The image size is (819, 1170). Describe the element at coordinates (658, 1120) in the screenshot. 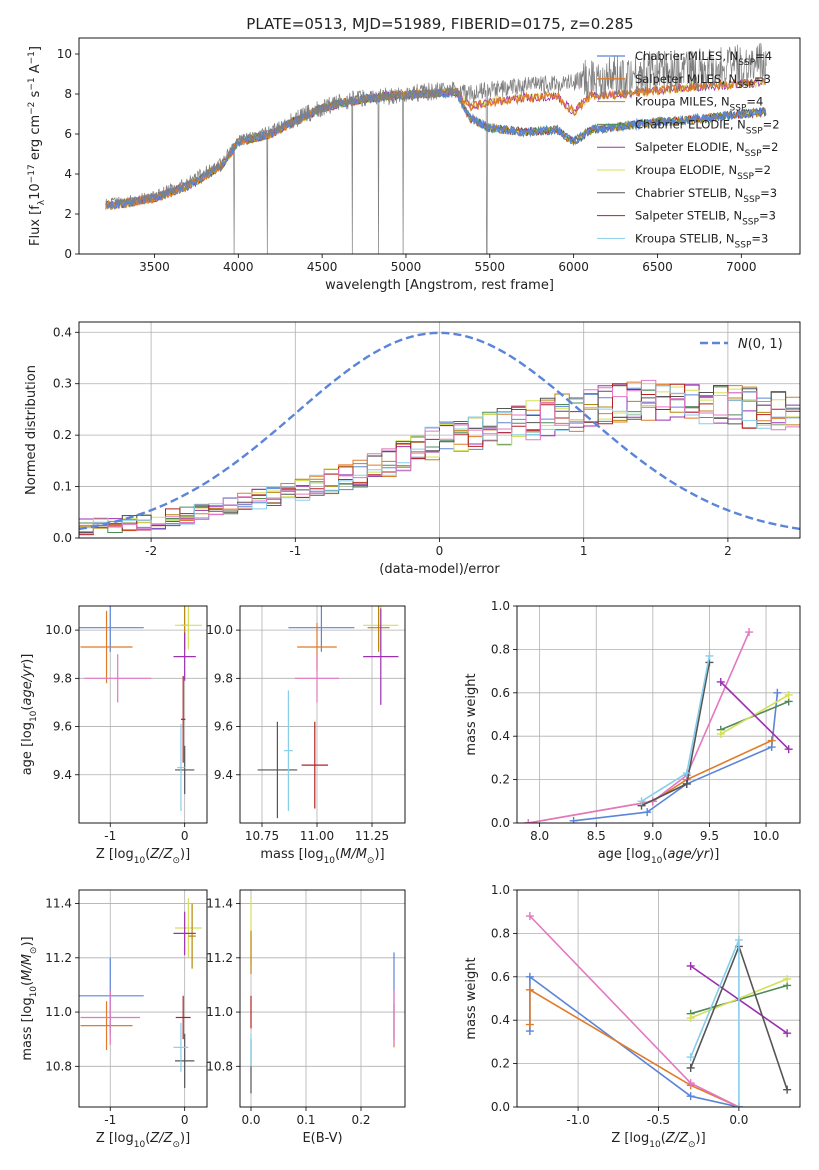

I see `x-tick-label: -0.5` at that location.